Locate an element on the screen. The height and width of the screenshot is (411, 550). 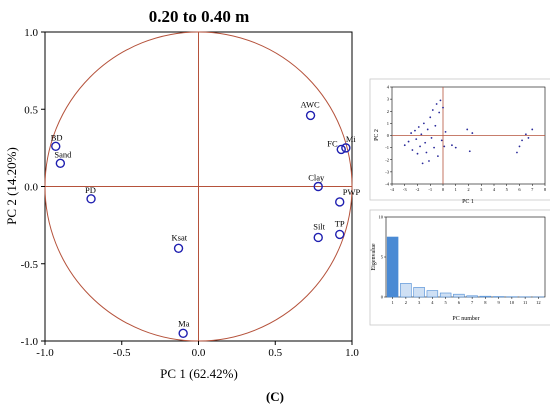
score-y-tick-label: 2 is located at coordinates (388, 111).